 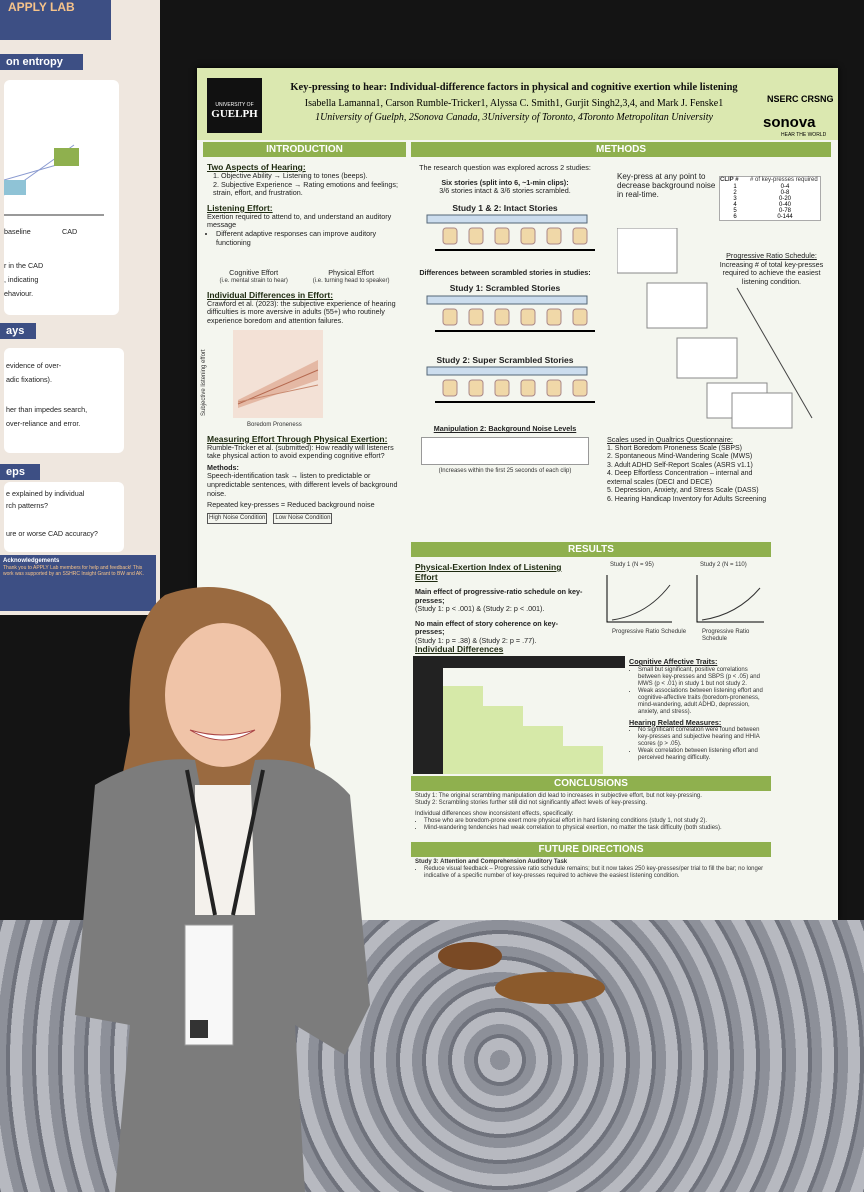 I want to click on row: 4 0-40, so click(x=770, y=205).